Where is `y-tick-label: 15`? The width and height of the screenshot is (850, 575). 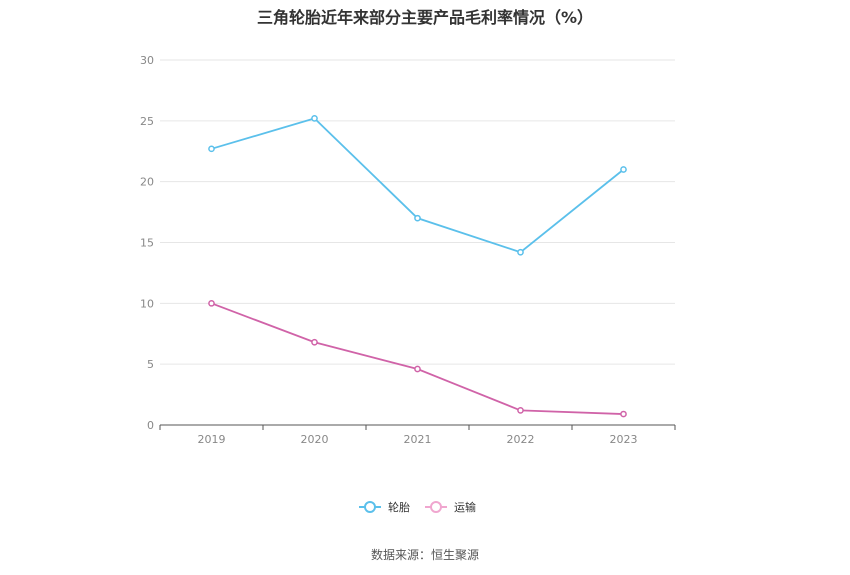
y-tick-label: 15 is located at coordinates (147, 243).